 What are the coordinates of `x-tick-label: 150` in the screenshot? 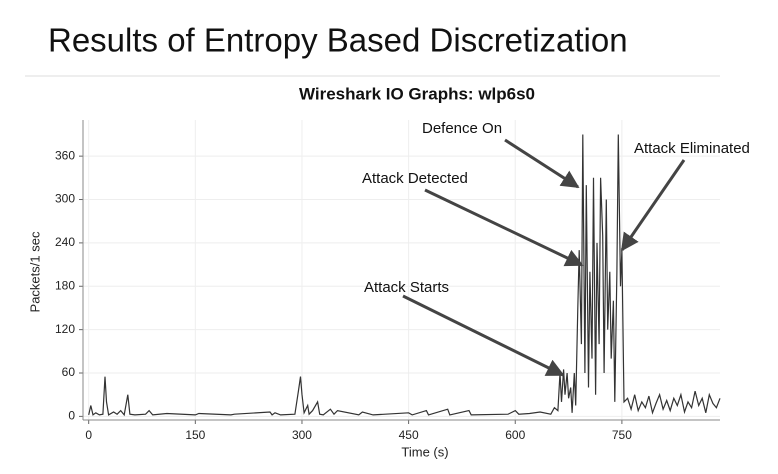 It's located at (195, 435).